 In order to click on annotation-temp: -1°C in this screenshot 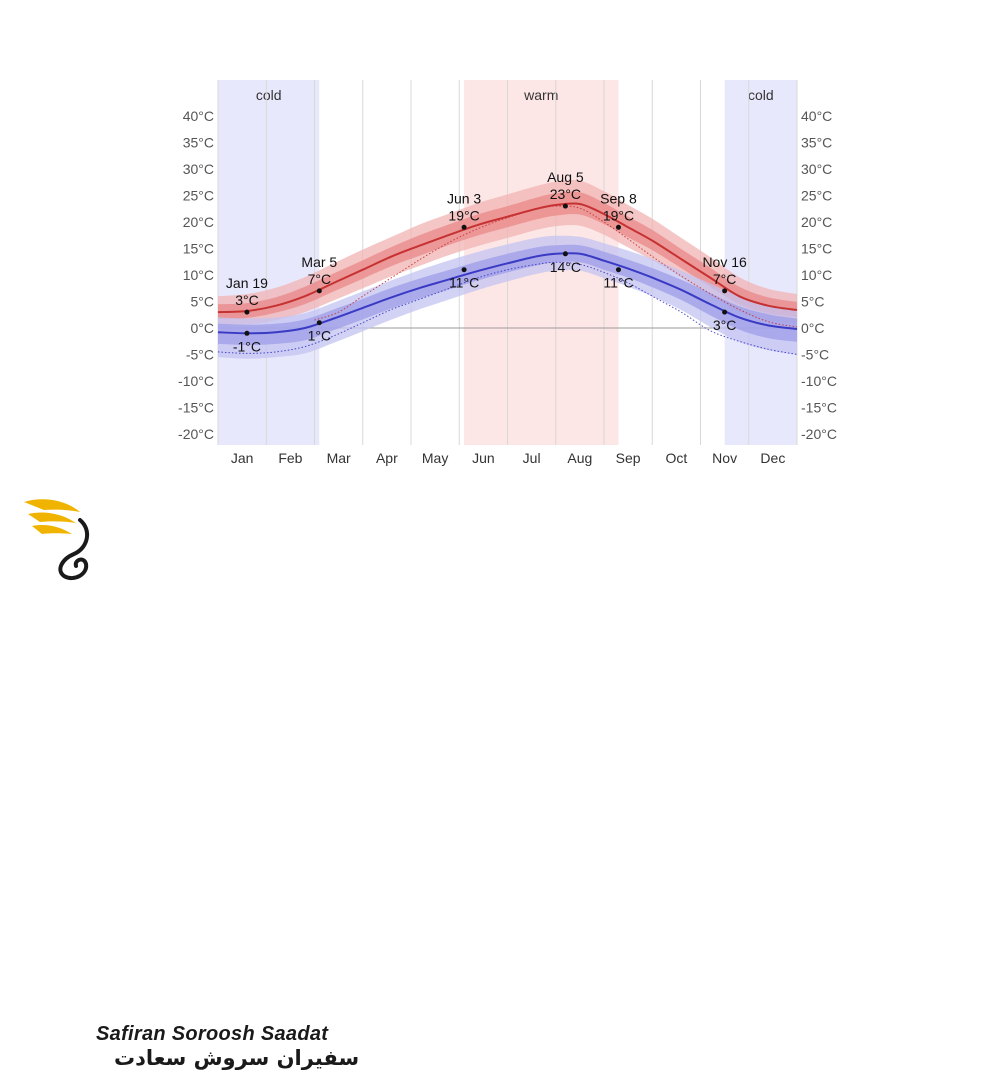, I will do `click(247, 346)`.